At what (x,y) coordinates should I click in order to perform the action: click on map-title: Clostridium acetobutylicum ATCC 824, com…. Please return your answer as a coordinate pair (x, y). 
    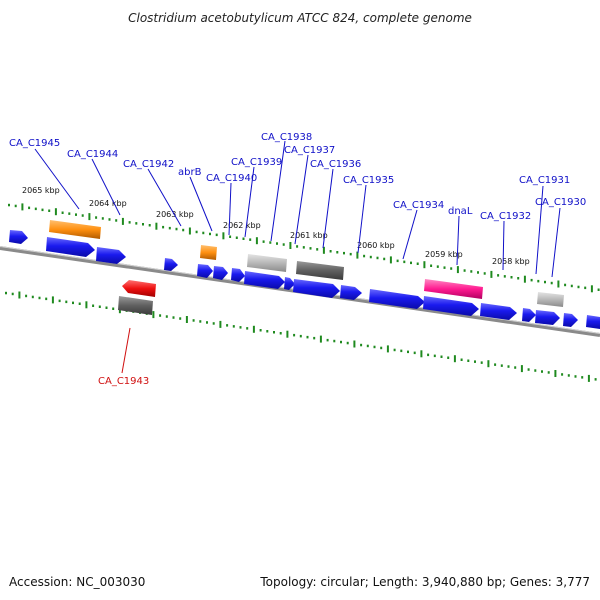
    Looking at the image, I should click on (300, 18).